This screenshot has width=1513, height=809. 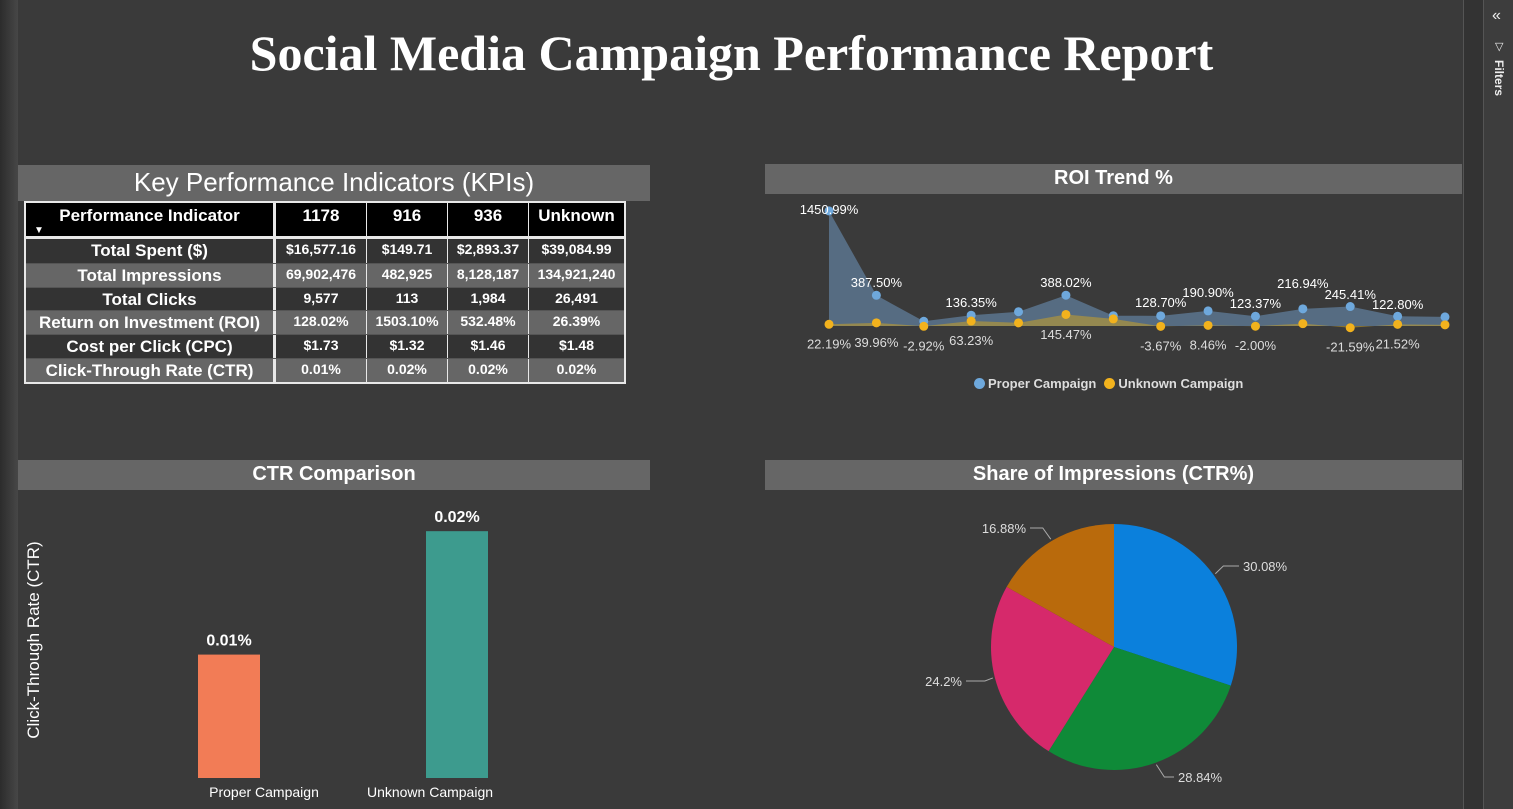 What do you see at coordinates (488, 251) in the screenshot?
I see `table-cell: $2,893.37` at bounding box center [488, 251].